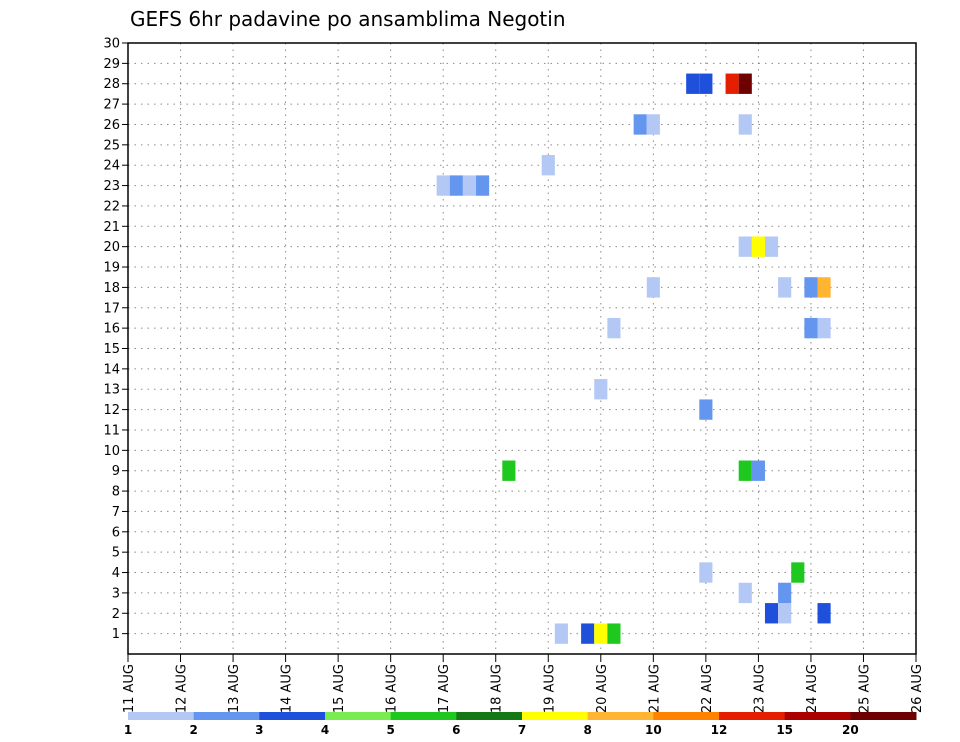  I want to click on x-tick-label: 25 AUG, so click(864, 688).